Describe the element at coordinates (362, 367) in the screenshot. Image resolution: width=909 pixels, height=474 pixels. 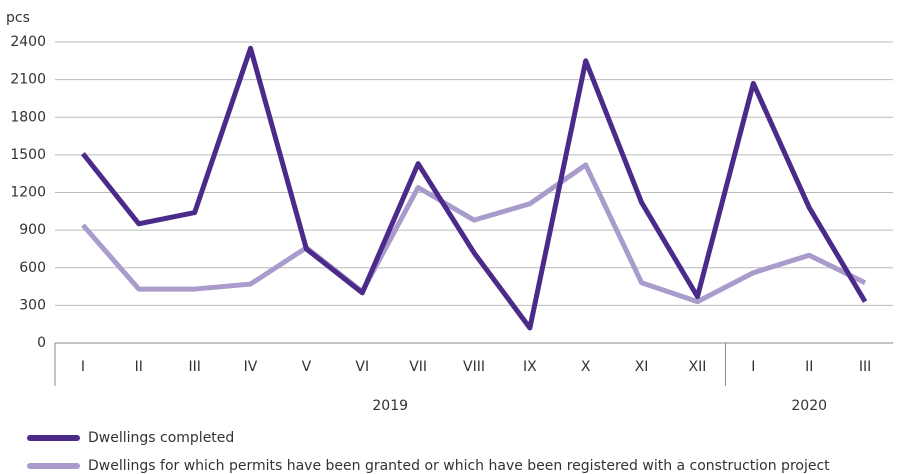
I see `x-tick-label: VI` at that location.